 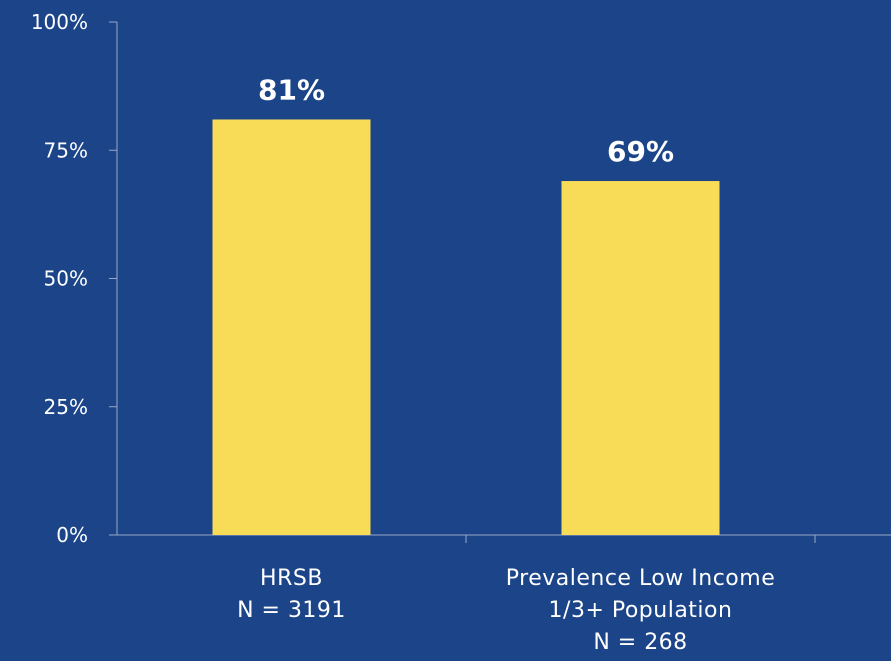 What do you see at coordinates (66, 279) in the screenshot?
I see `y-tick-label: 50%` at bounding box center [66, 279].